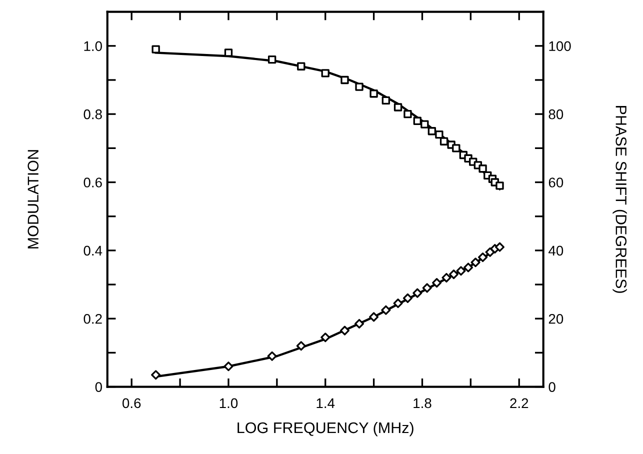 The image size is (643, 454). Describe the element at coordinates (131, 403) in the screenshot. I see `x-tick-label: 0.6` at that location.